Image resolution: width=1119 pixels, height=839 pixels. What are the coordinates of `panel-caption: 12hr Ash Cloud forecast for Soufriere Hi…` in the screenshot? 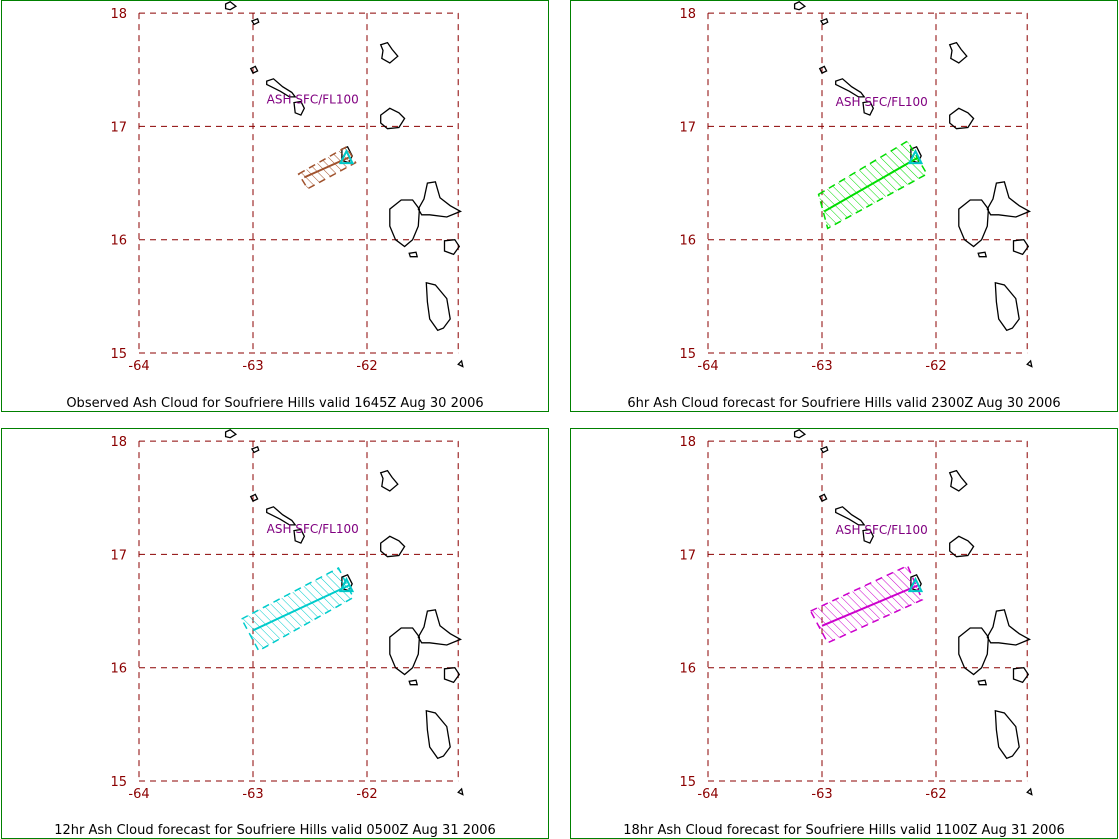 It's located at (275, 830).